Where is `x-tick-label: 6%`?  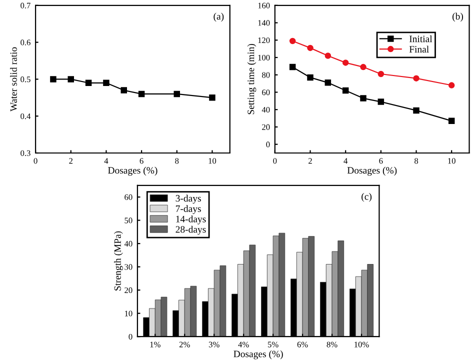 x-tick-label: 6% is located at coordinates (302, 345).